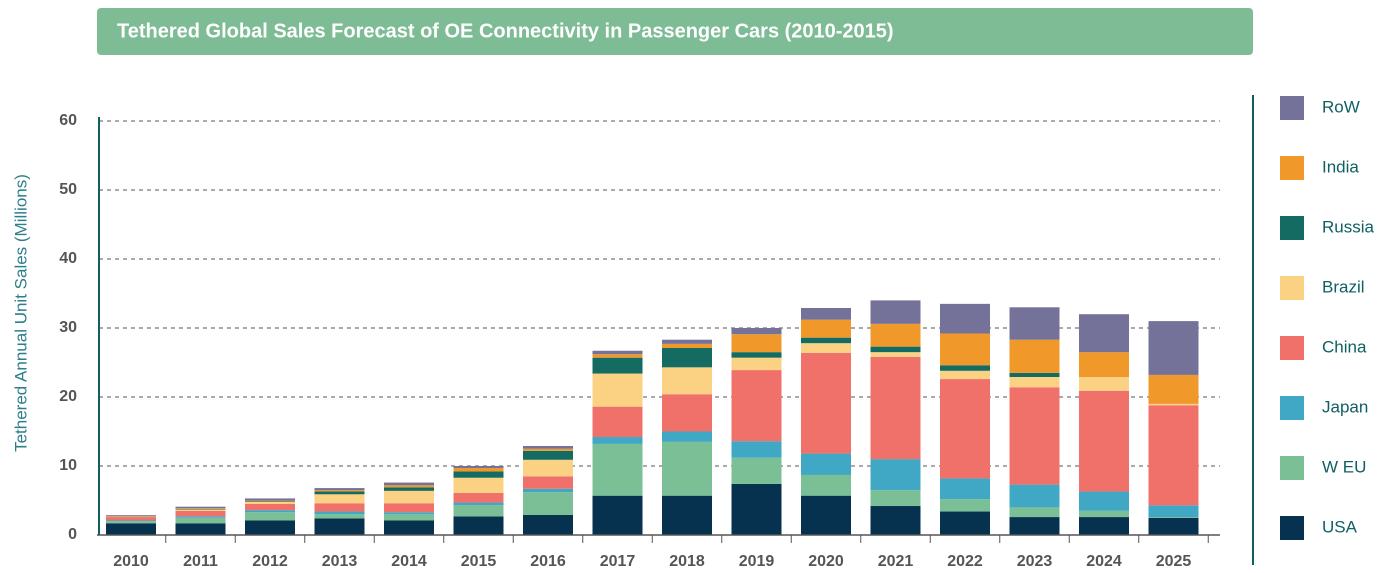  What do you see at coordinates (131, 561) in the screenshot?
I see `x-tick-label: 2010` at bounding box center [131, 561].